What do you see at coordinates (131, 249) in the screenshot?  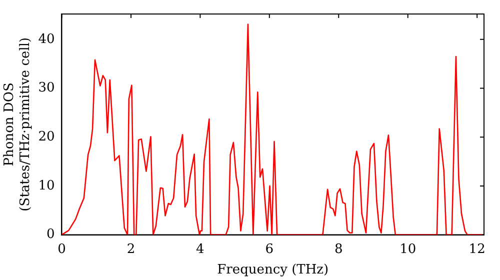 I see `x-tick-label: 2` at bounding box center [131, 249].